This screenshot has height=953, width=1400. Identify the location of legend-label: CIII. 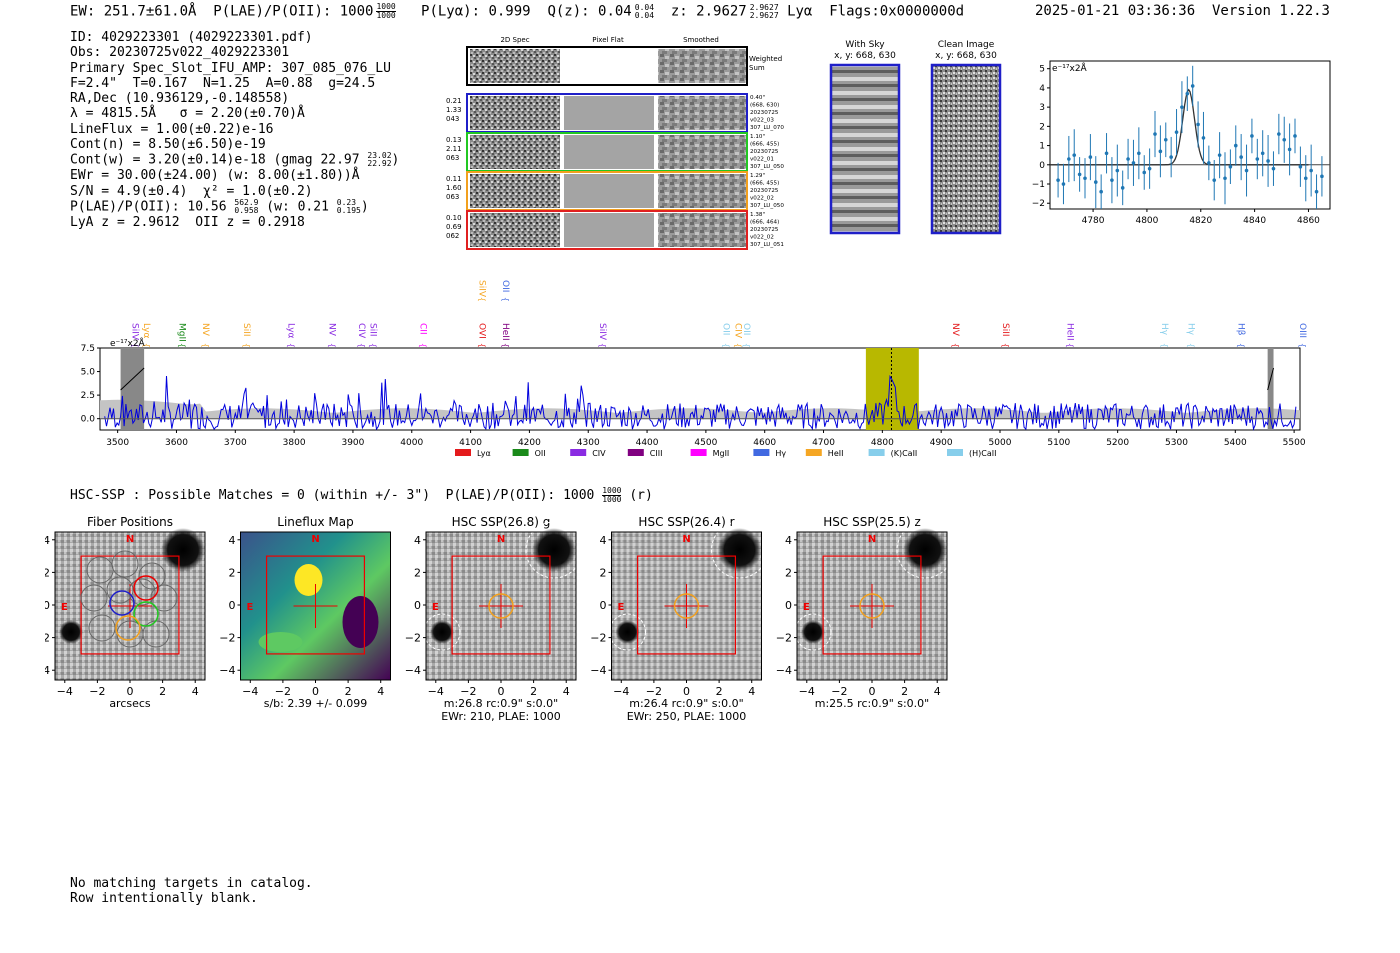
(656, 453).